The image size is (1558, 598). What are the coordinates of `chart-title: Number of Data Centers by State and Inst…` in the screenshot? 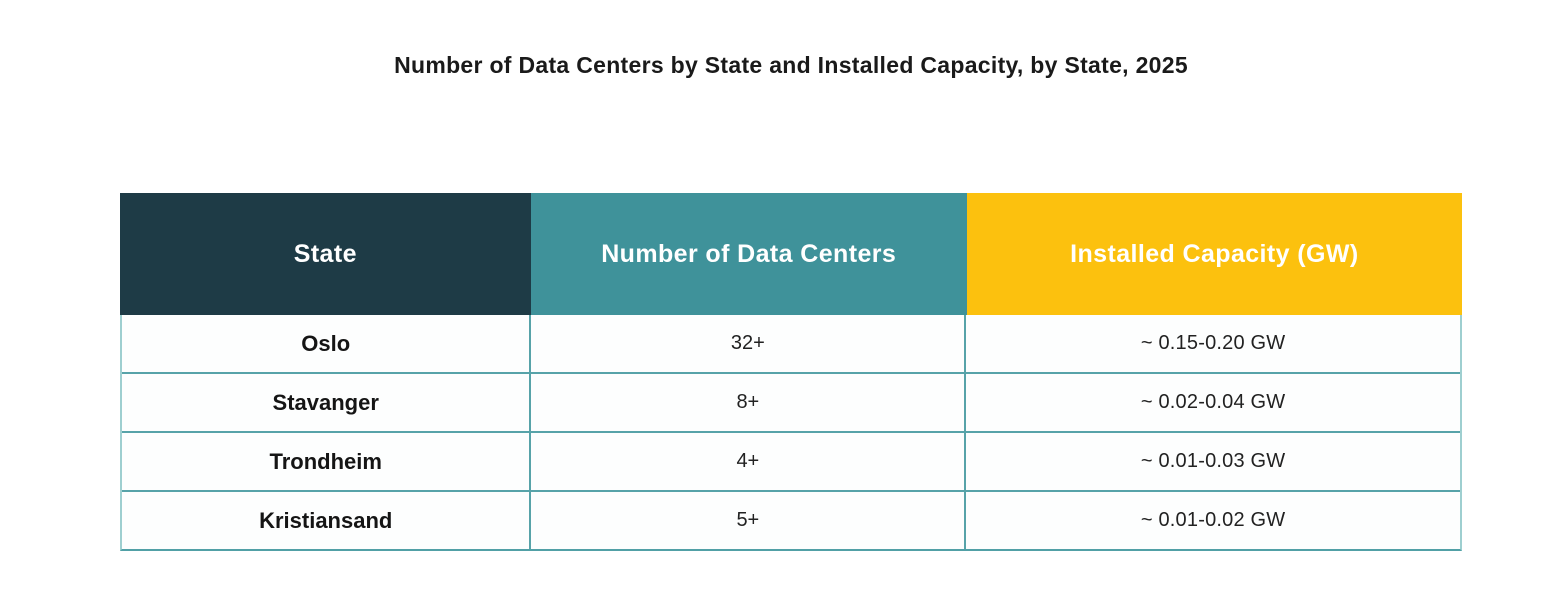 It's located at (791, 65).